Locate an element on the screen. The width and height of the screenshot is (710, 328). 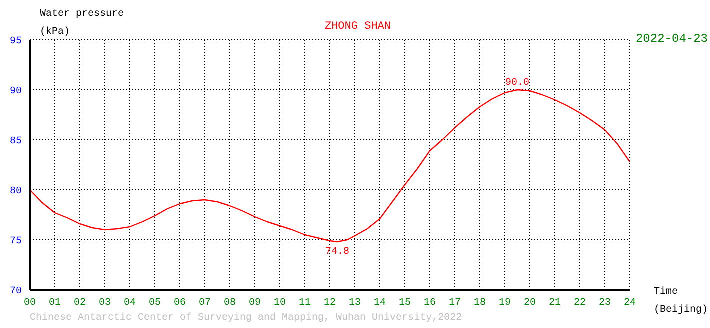
x-tick-label: 02 is located at coordinates (80, 304).